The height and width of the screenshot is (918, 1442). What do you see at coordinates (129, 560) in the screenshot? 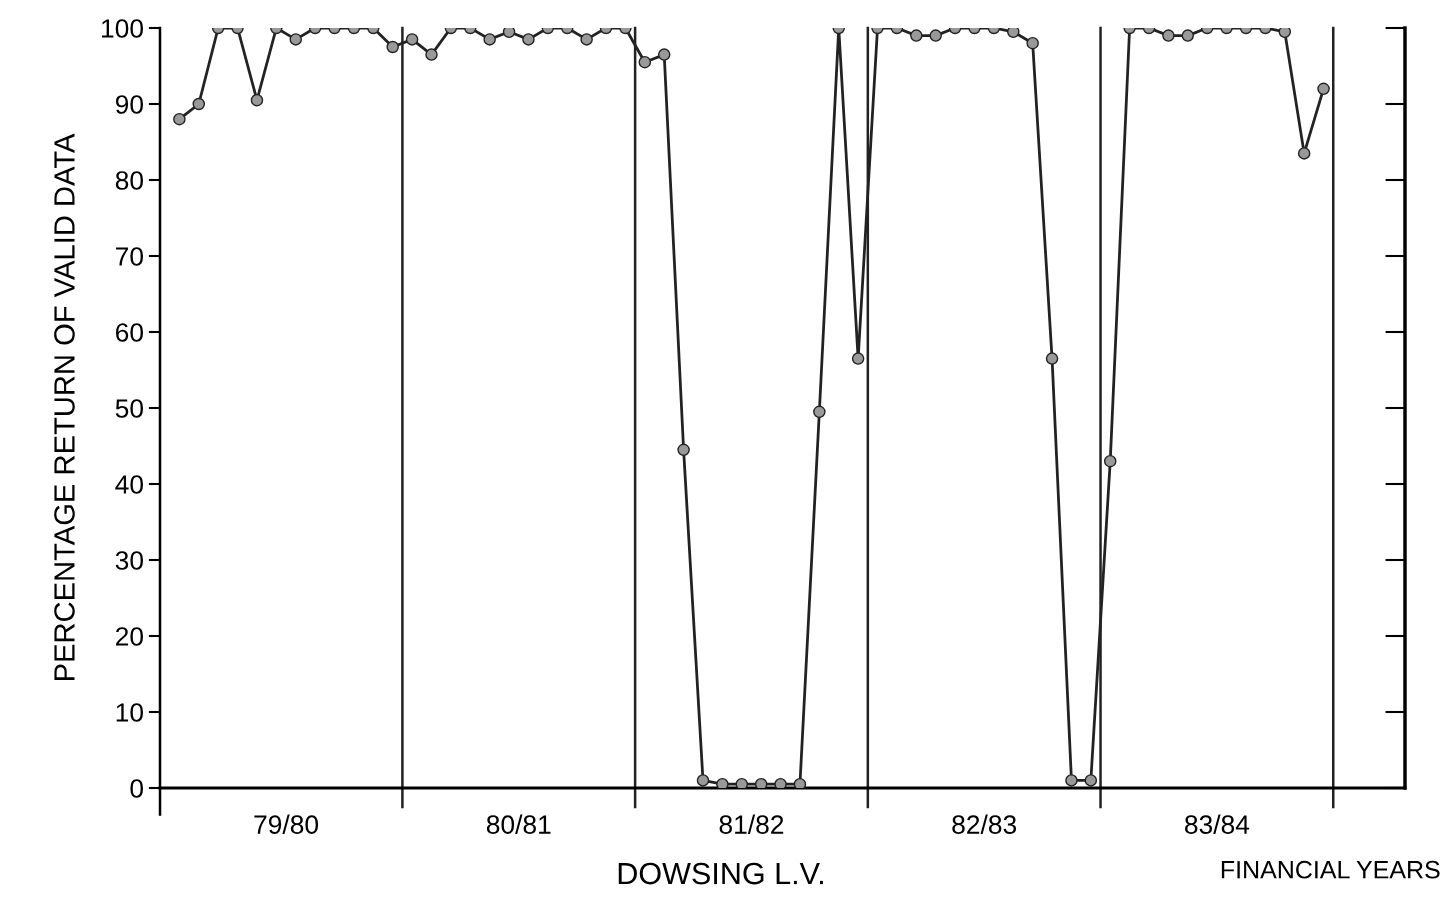
I see `y-tick-label: 30` at bounding box center [129, 560].